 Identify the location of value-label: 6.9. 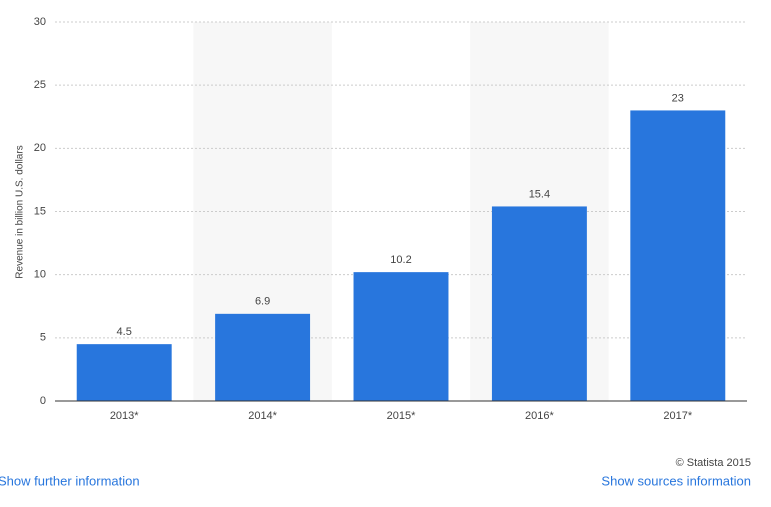
(262, 302).